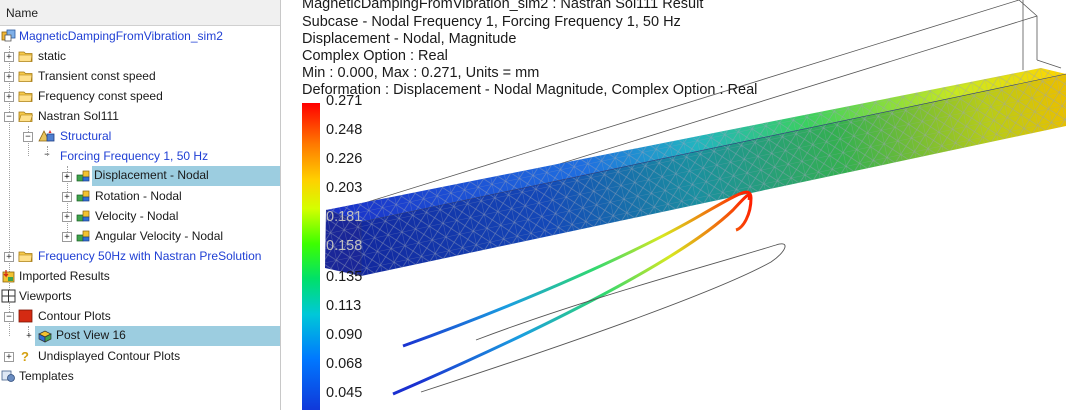 Image resolution: width=1077 pixels, height=410 pixels. Describe the element at coordinates (64, 276) in the screenshot. I see `tree-item-label: Imported Results` at that location.